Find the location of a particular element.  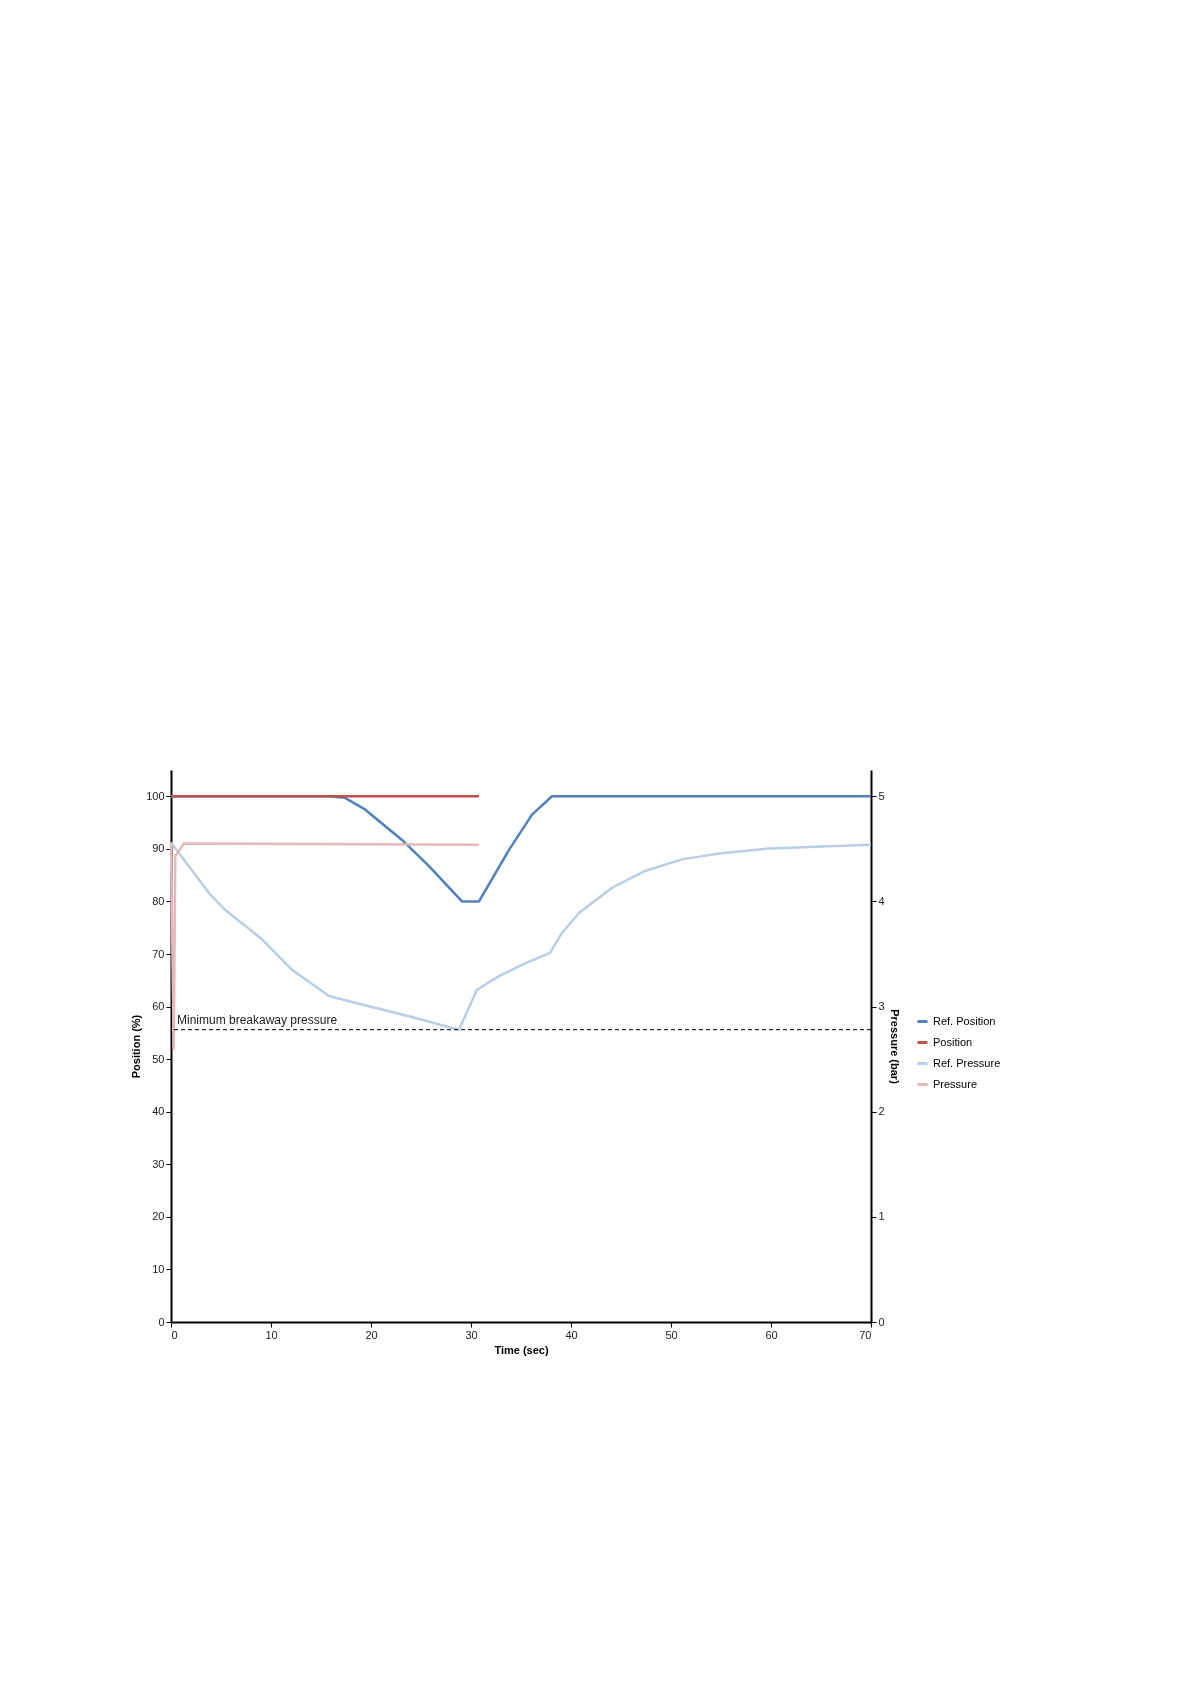

y2-tick-label: 5 is located at coordinates (881, 795).